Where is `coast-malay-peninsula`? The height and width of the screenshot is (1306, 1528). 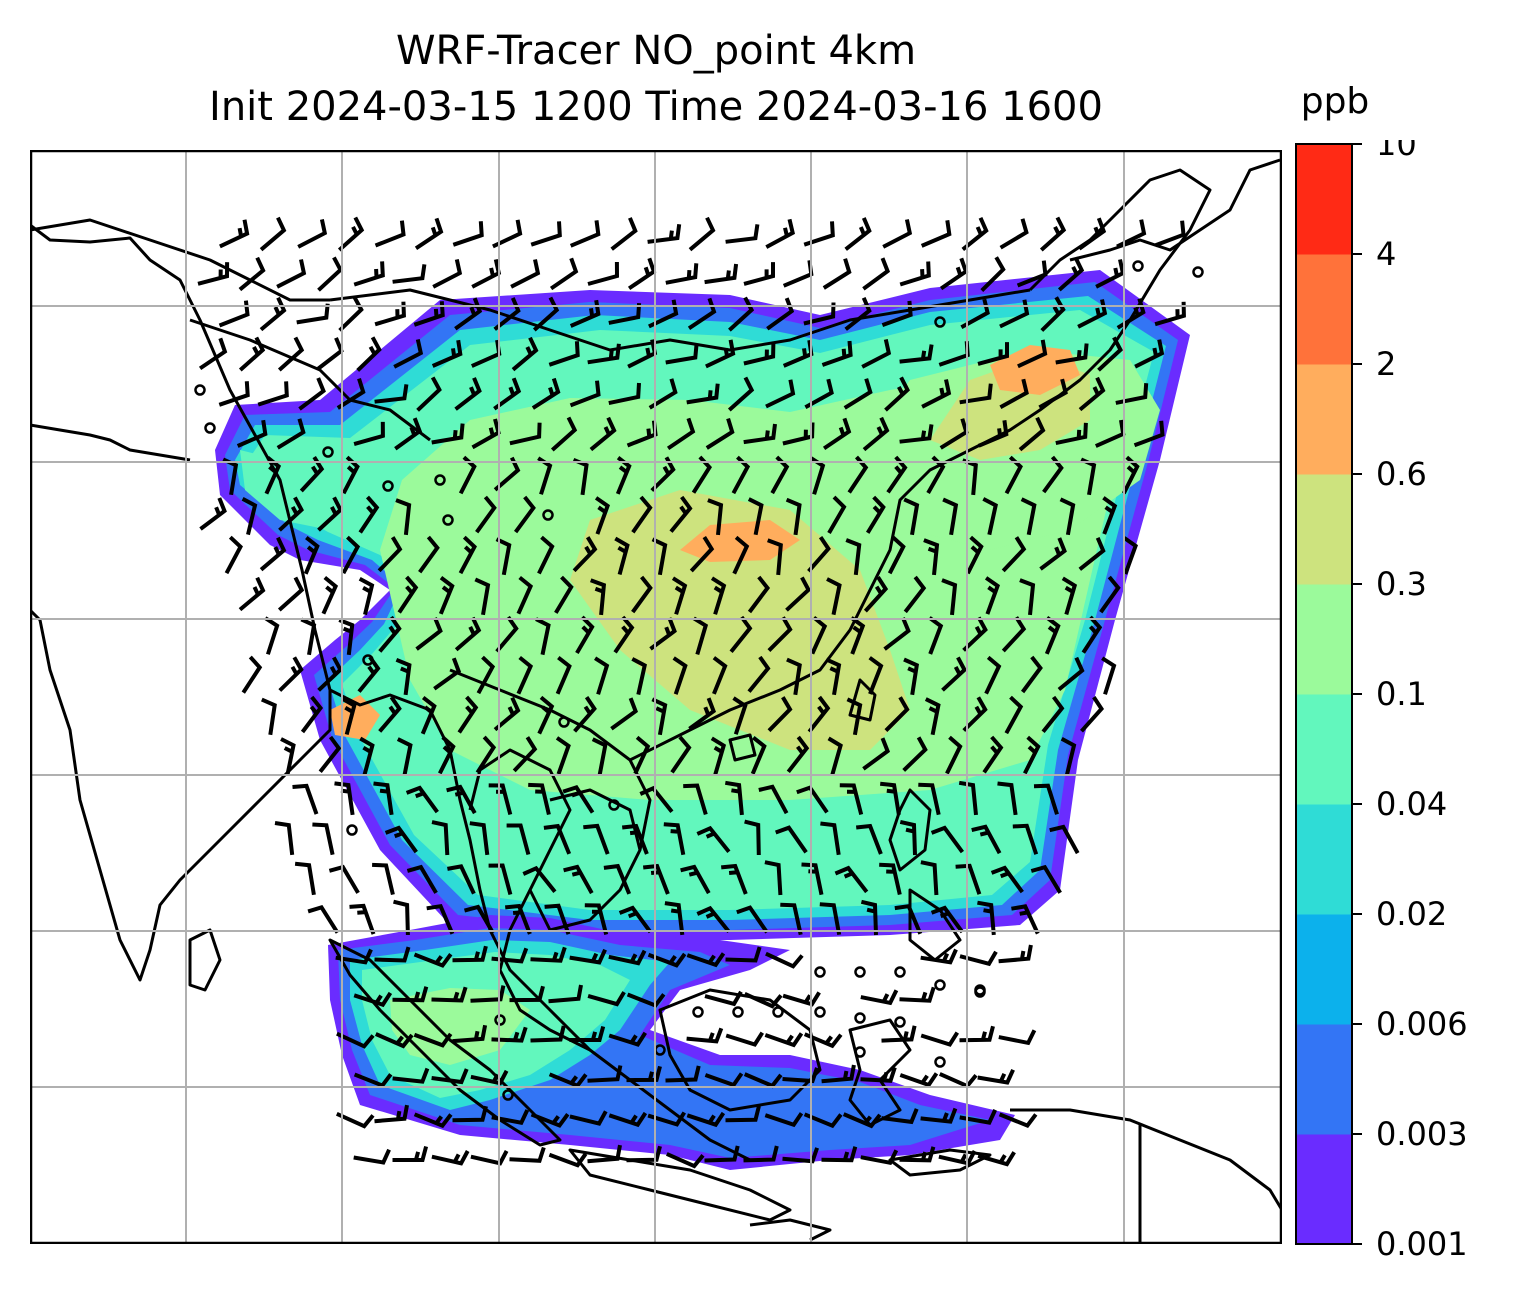 coast-malay-peninsula is located at coordinates (544, 970).